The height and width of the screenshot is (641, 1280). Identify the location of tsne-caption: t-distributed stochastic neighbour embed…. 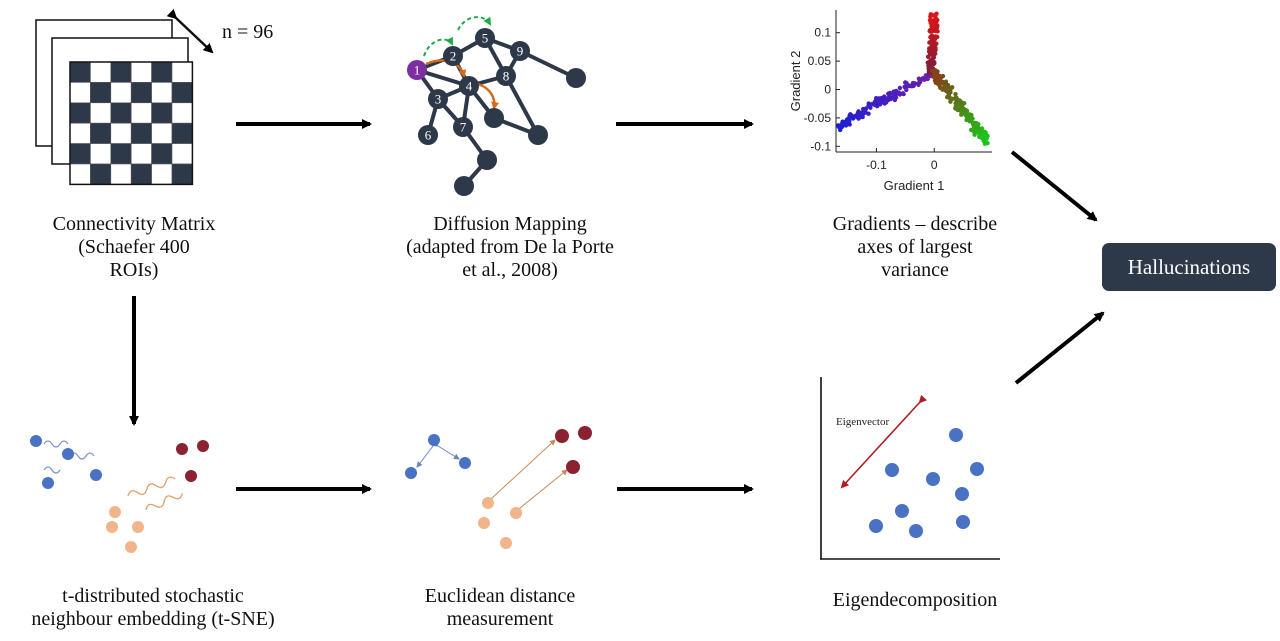
(153, 608).